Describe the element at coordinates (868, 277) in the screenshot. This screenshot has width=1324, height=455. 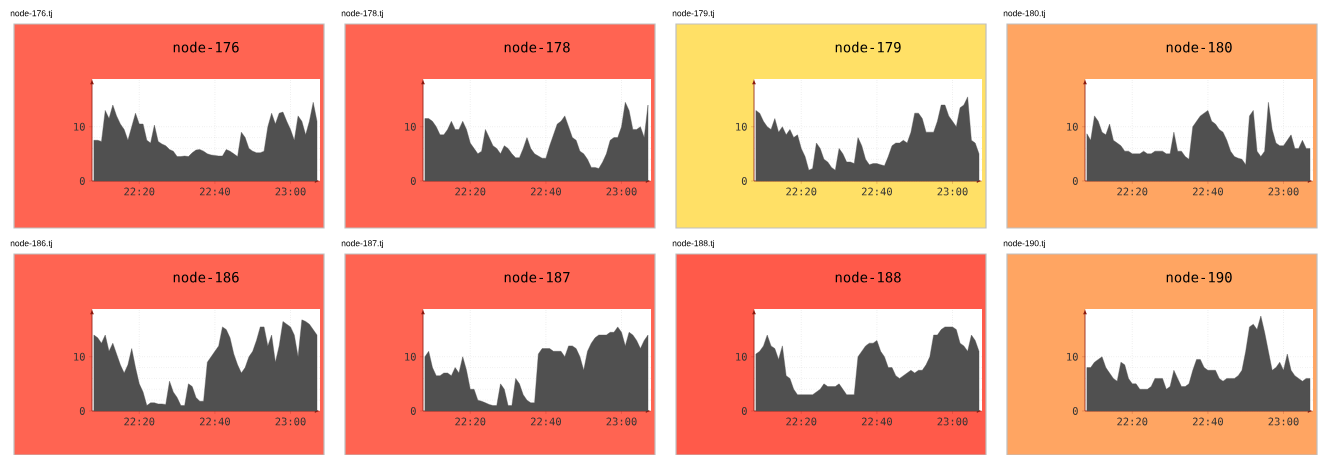
I see `chart-title: node-188` at that location.